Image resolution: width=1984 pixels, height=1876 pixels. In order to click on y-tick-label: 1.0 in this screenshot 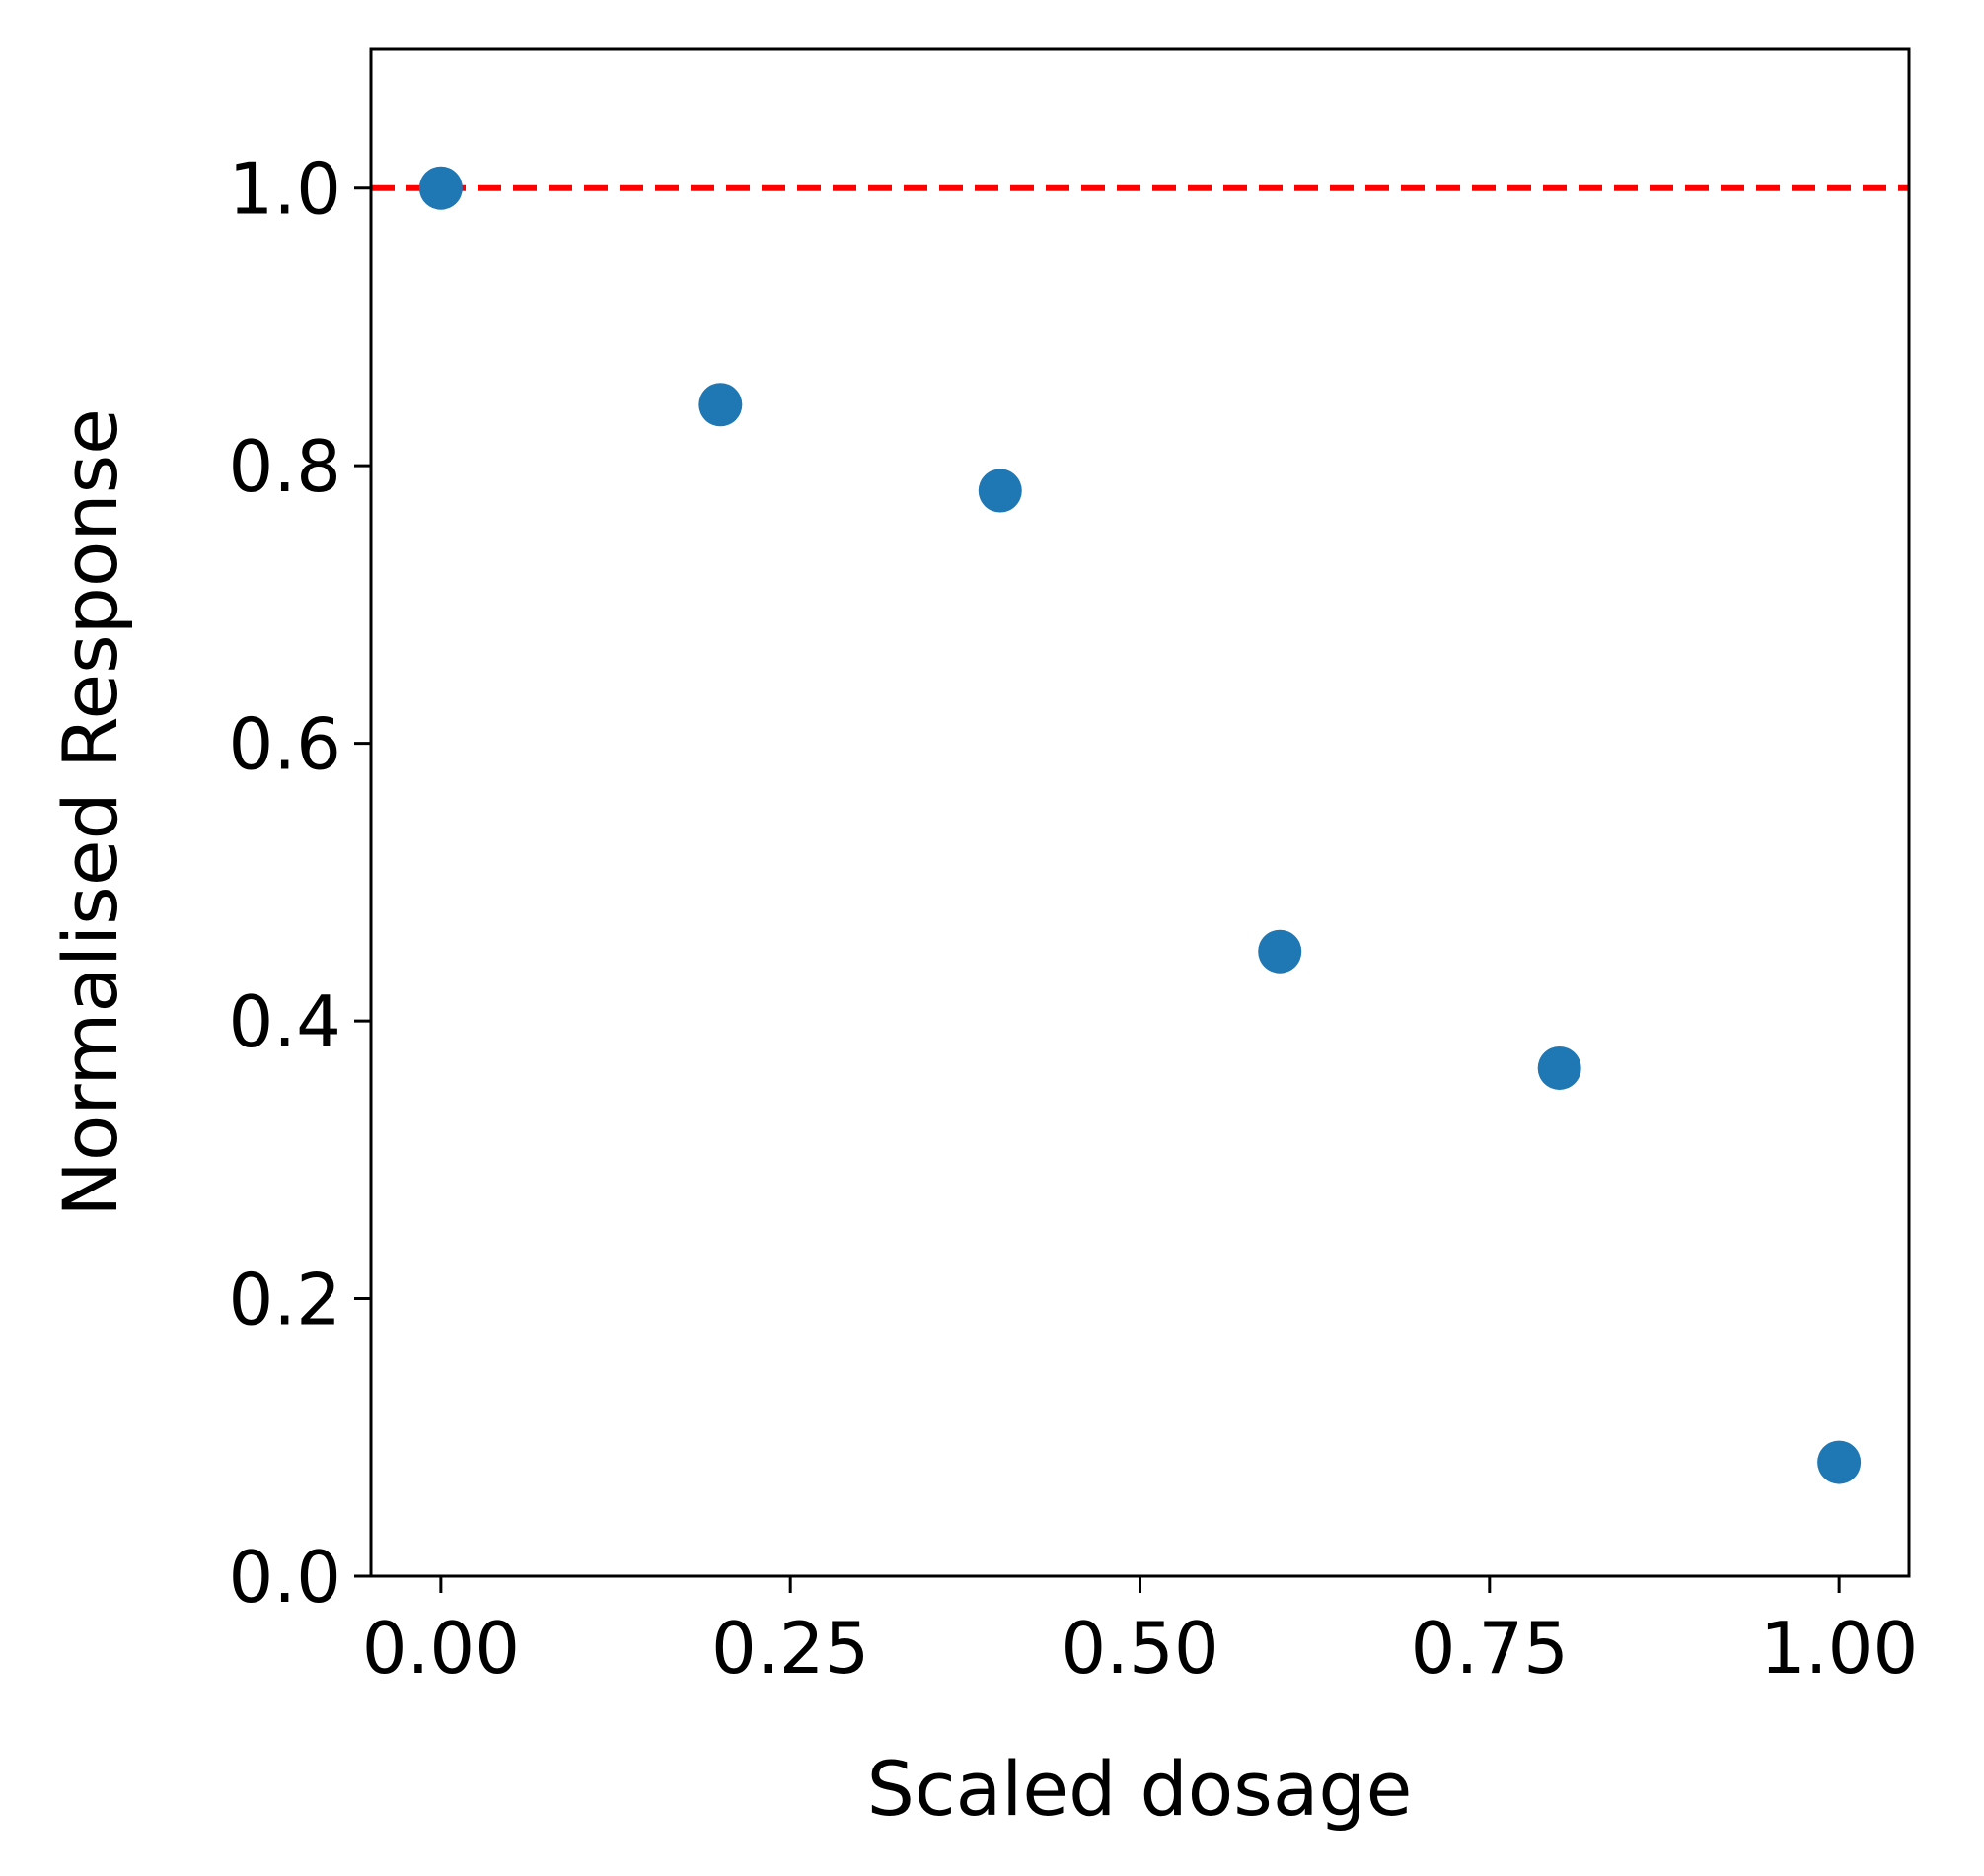, I will do `click(285, 189)`.